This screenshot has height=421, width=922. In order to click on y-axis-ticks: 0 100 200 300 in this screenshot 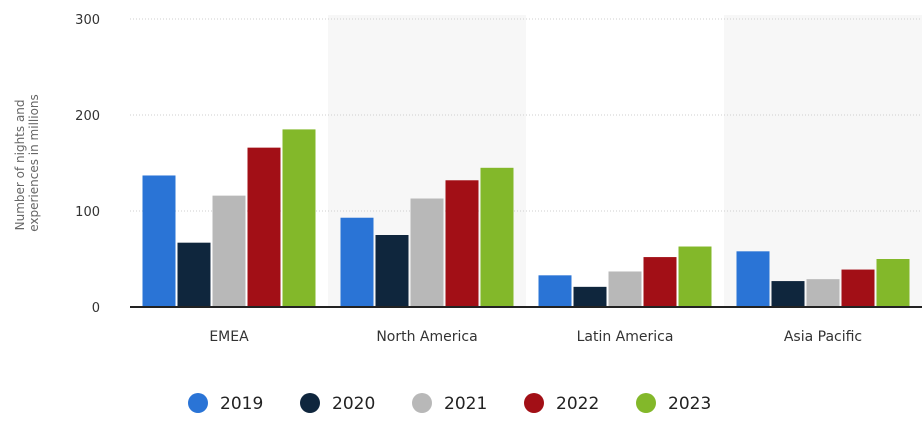, I will do `click(87, 164)`.